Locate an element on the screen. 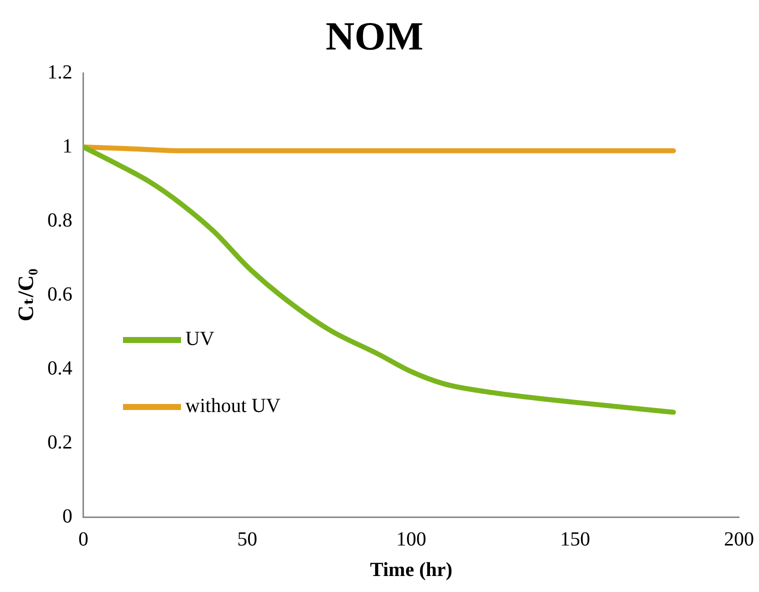  legend-label: without UV is located at coordinates (232, 406).